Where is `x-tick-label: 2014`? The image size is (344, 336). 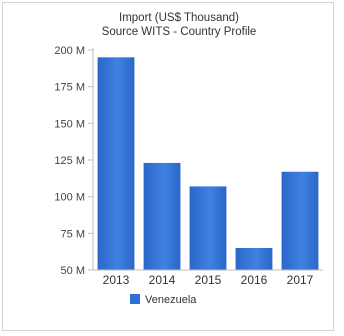
x-tick-label: 2014 is located at coordinates (162, 280).